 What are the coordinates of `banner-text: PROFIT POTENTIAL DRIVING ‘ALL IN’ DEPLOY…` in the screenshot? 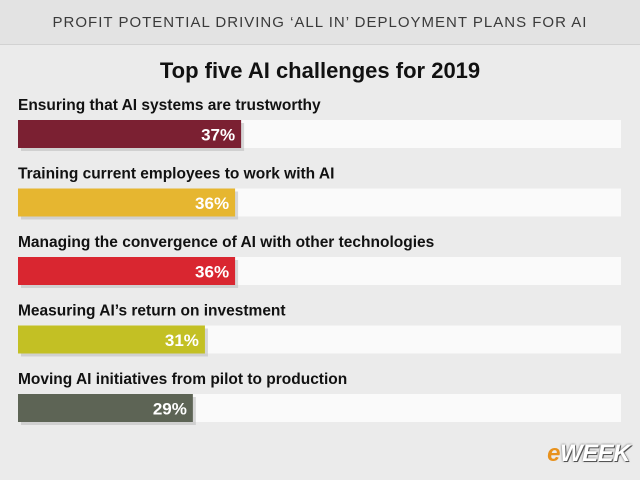 It's located at (320, 22).